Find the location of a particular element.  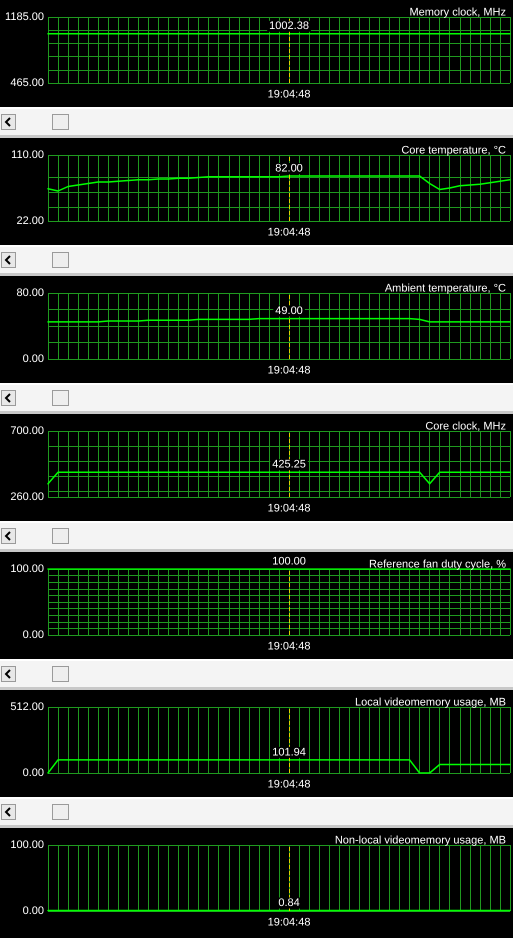

annotation: 425.25 is located at coordinates (289, 464).